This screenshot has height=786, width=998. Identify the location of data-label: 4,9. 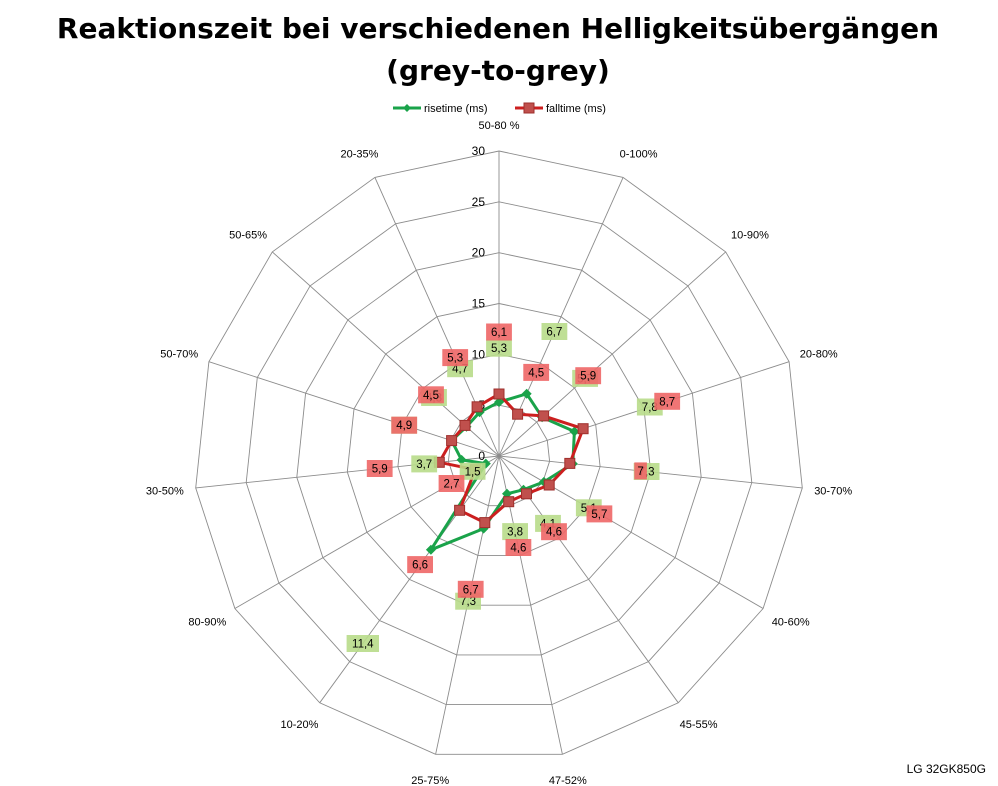
(404, 426).